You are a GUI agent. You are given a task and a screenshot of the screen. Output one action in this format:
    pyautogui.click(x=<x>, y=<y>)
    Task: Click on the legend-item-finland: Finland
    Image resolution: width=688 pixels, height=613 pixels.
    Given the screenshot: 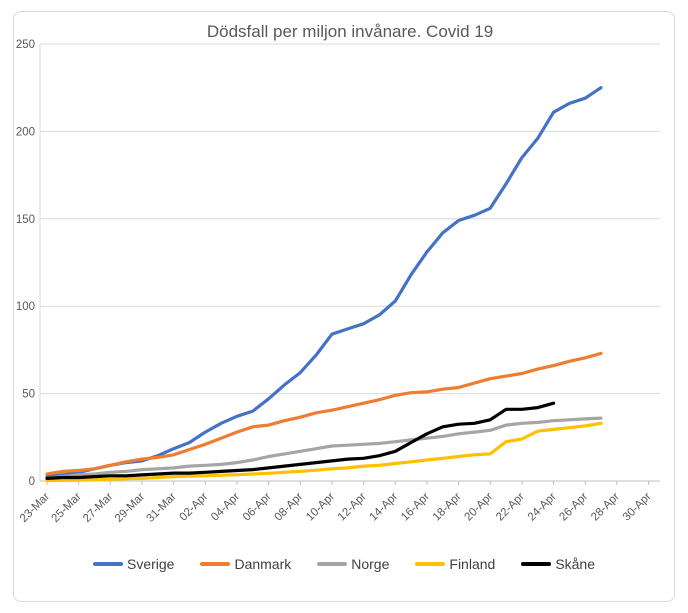 What is the action you would take?
    pyautogui.click(x=455, y=564)
    